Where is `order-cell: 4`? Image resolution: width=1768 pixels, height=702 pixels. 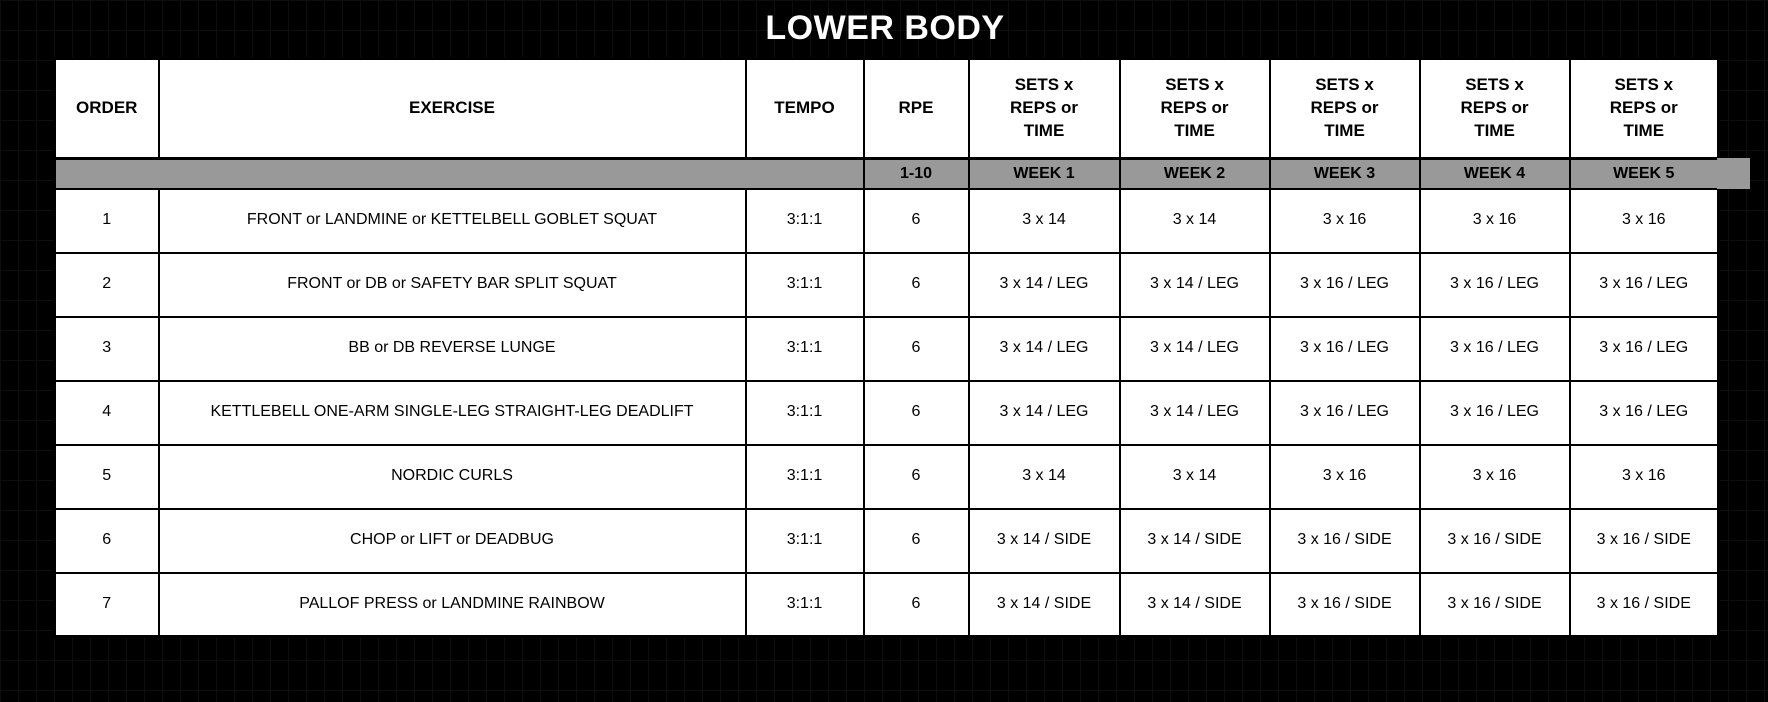 order-cell: 4 is located at coordinates (106, 412).